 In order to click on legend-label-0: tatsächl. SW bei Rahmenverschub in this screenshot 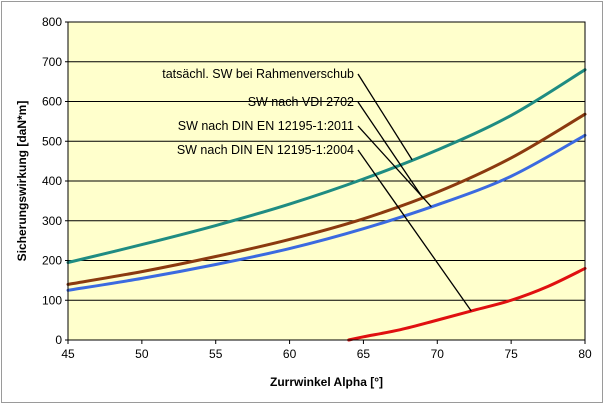, I will do `click(258, 74)`.